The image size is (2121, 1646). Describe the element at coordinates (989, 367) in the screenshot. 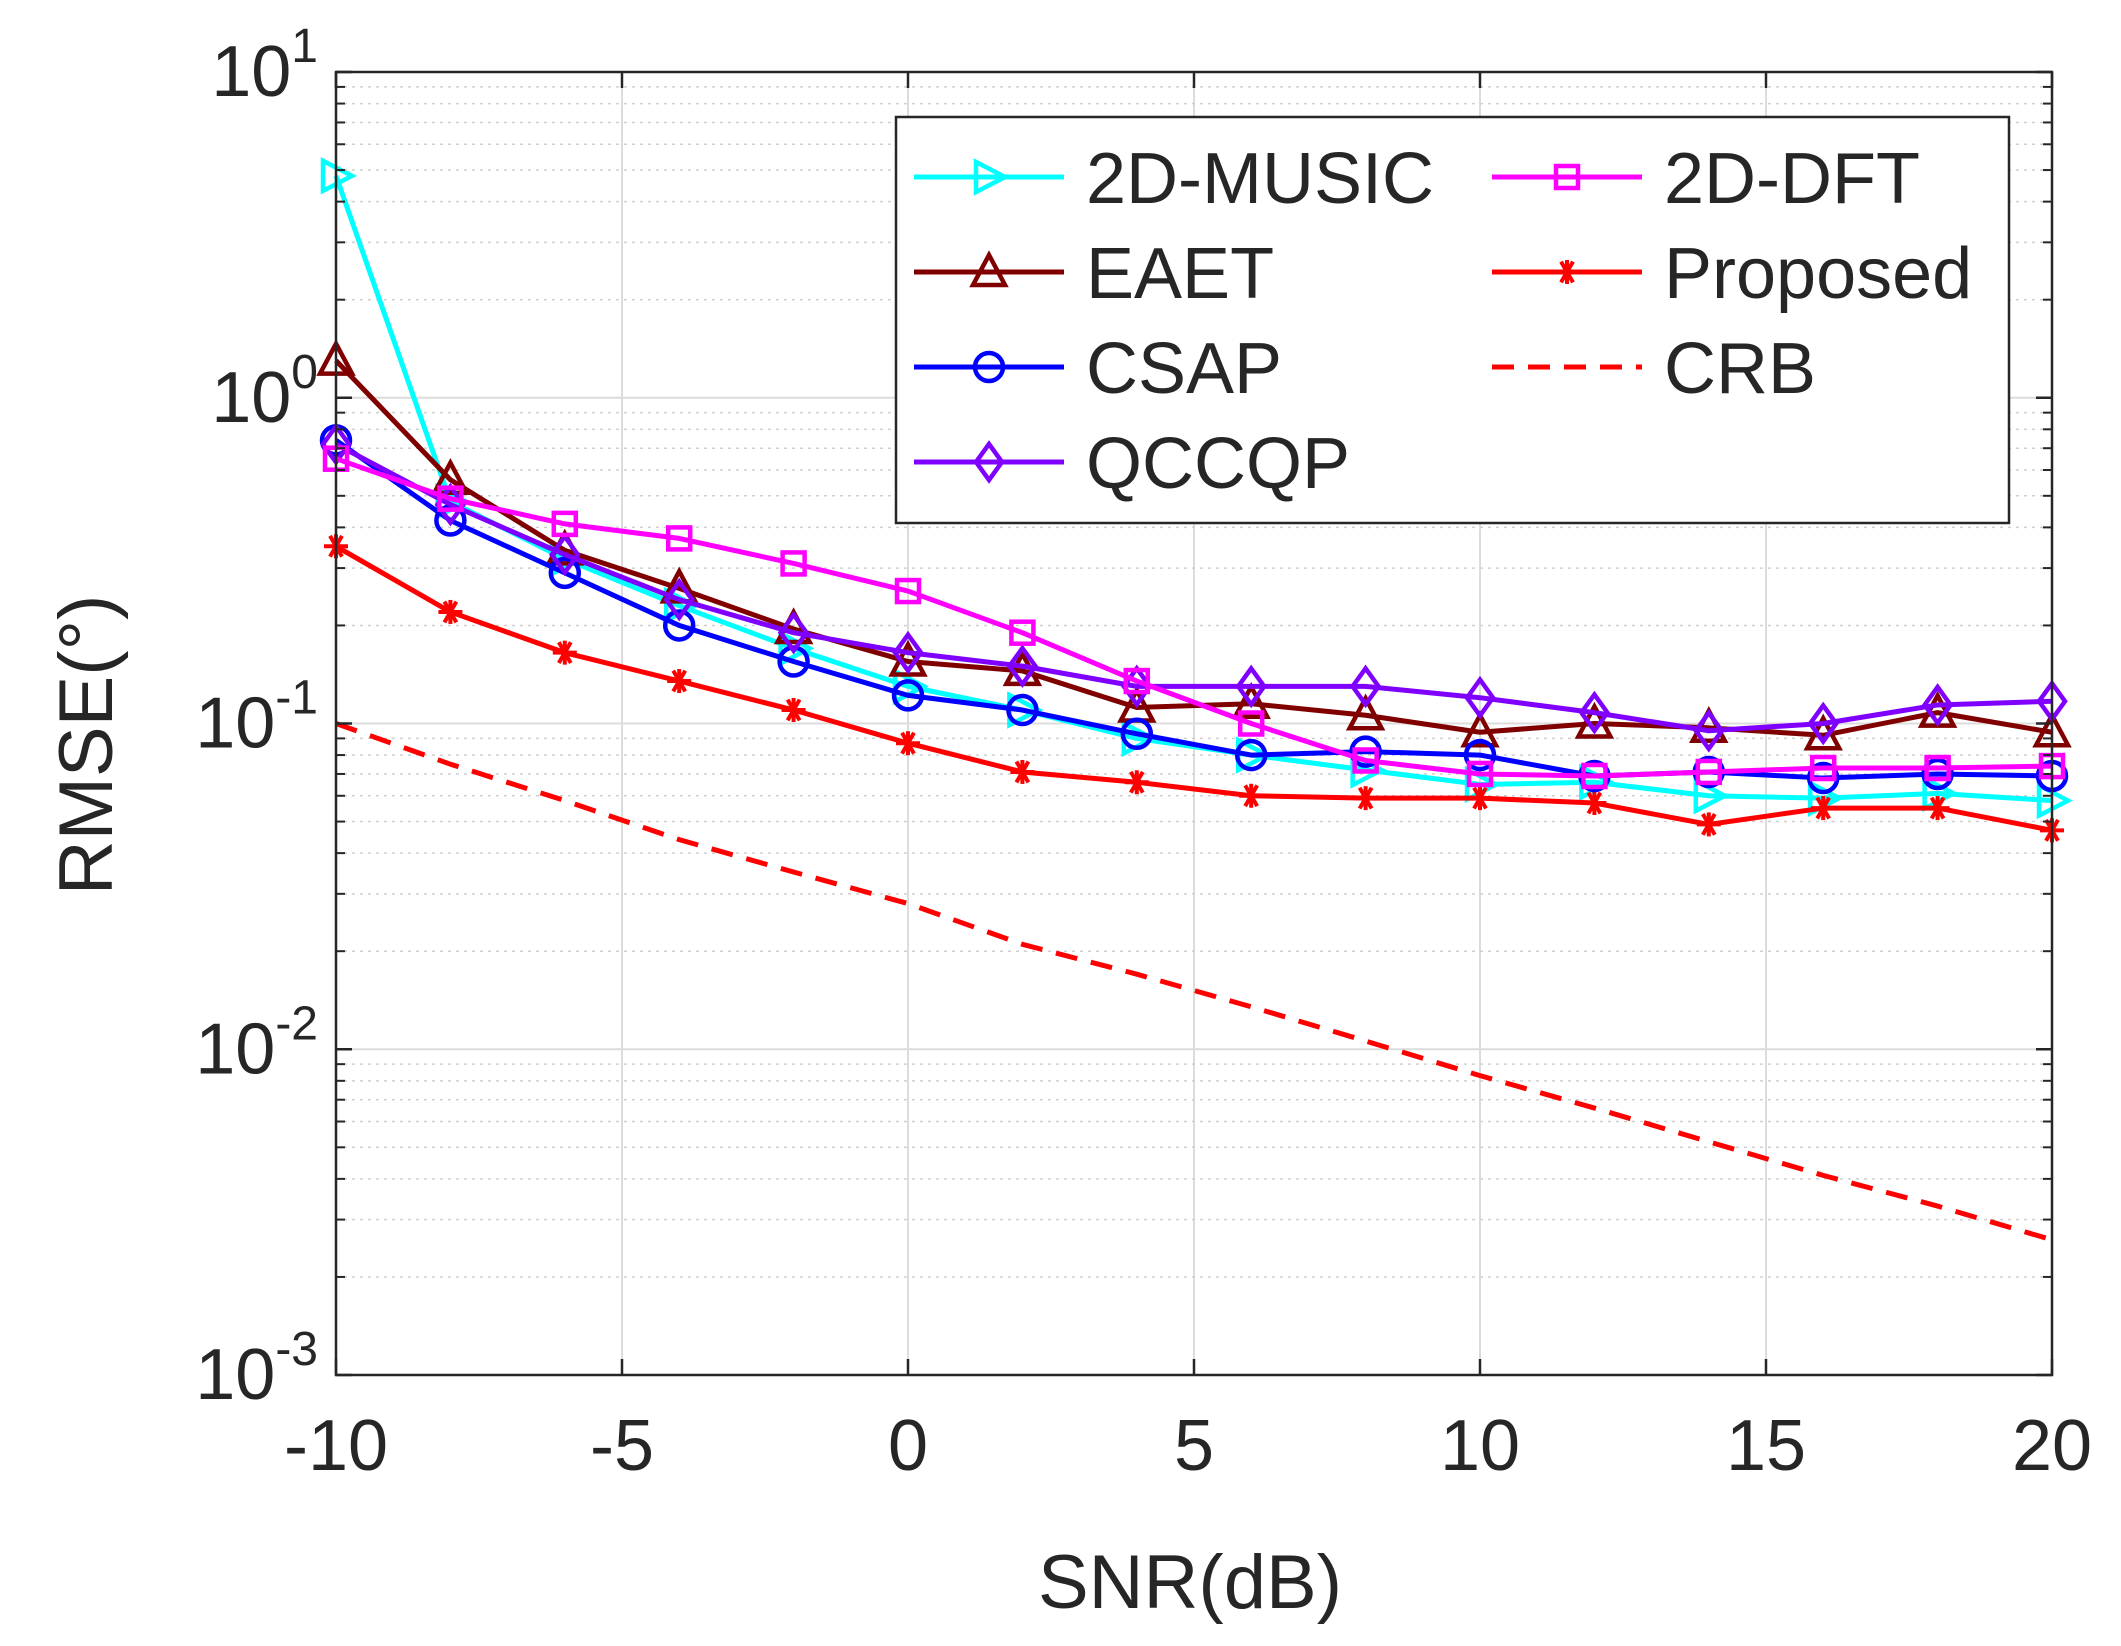

I see `legend-marker-csap` at that location.